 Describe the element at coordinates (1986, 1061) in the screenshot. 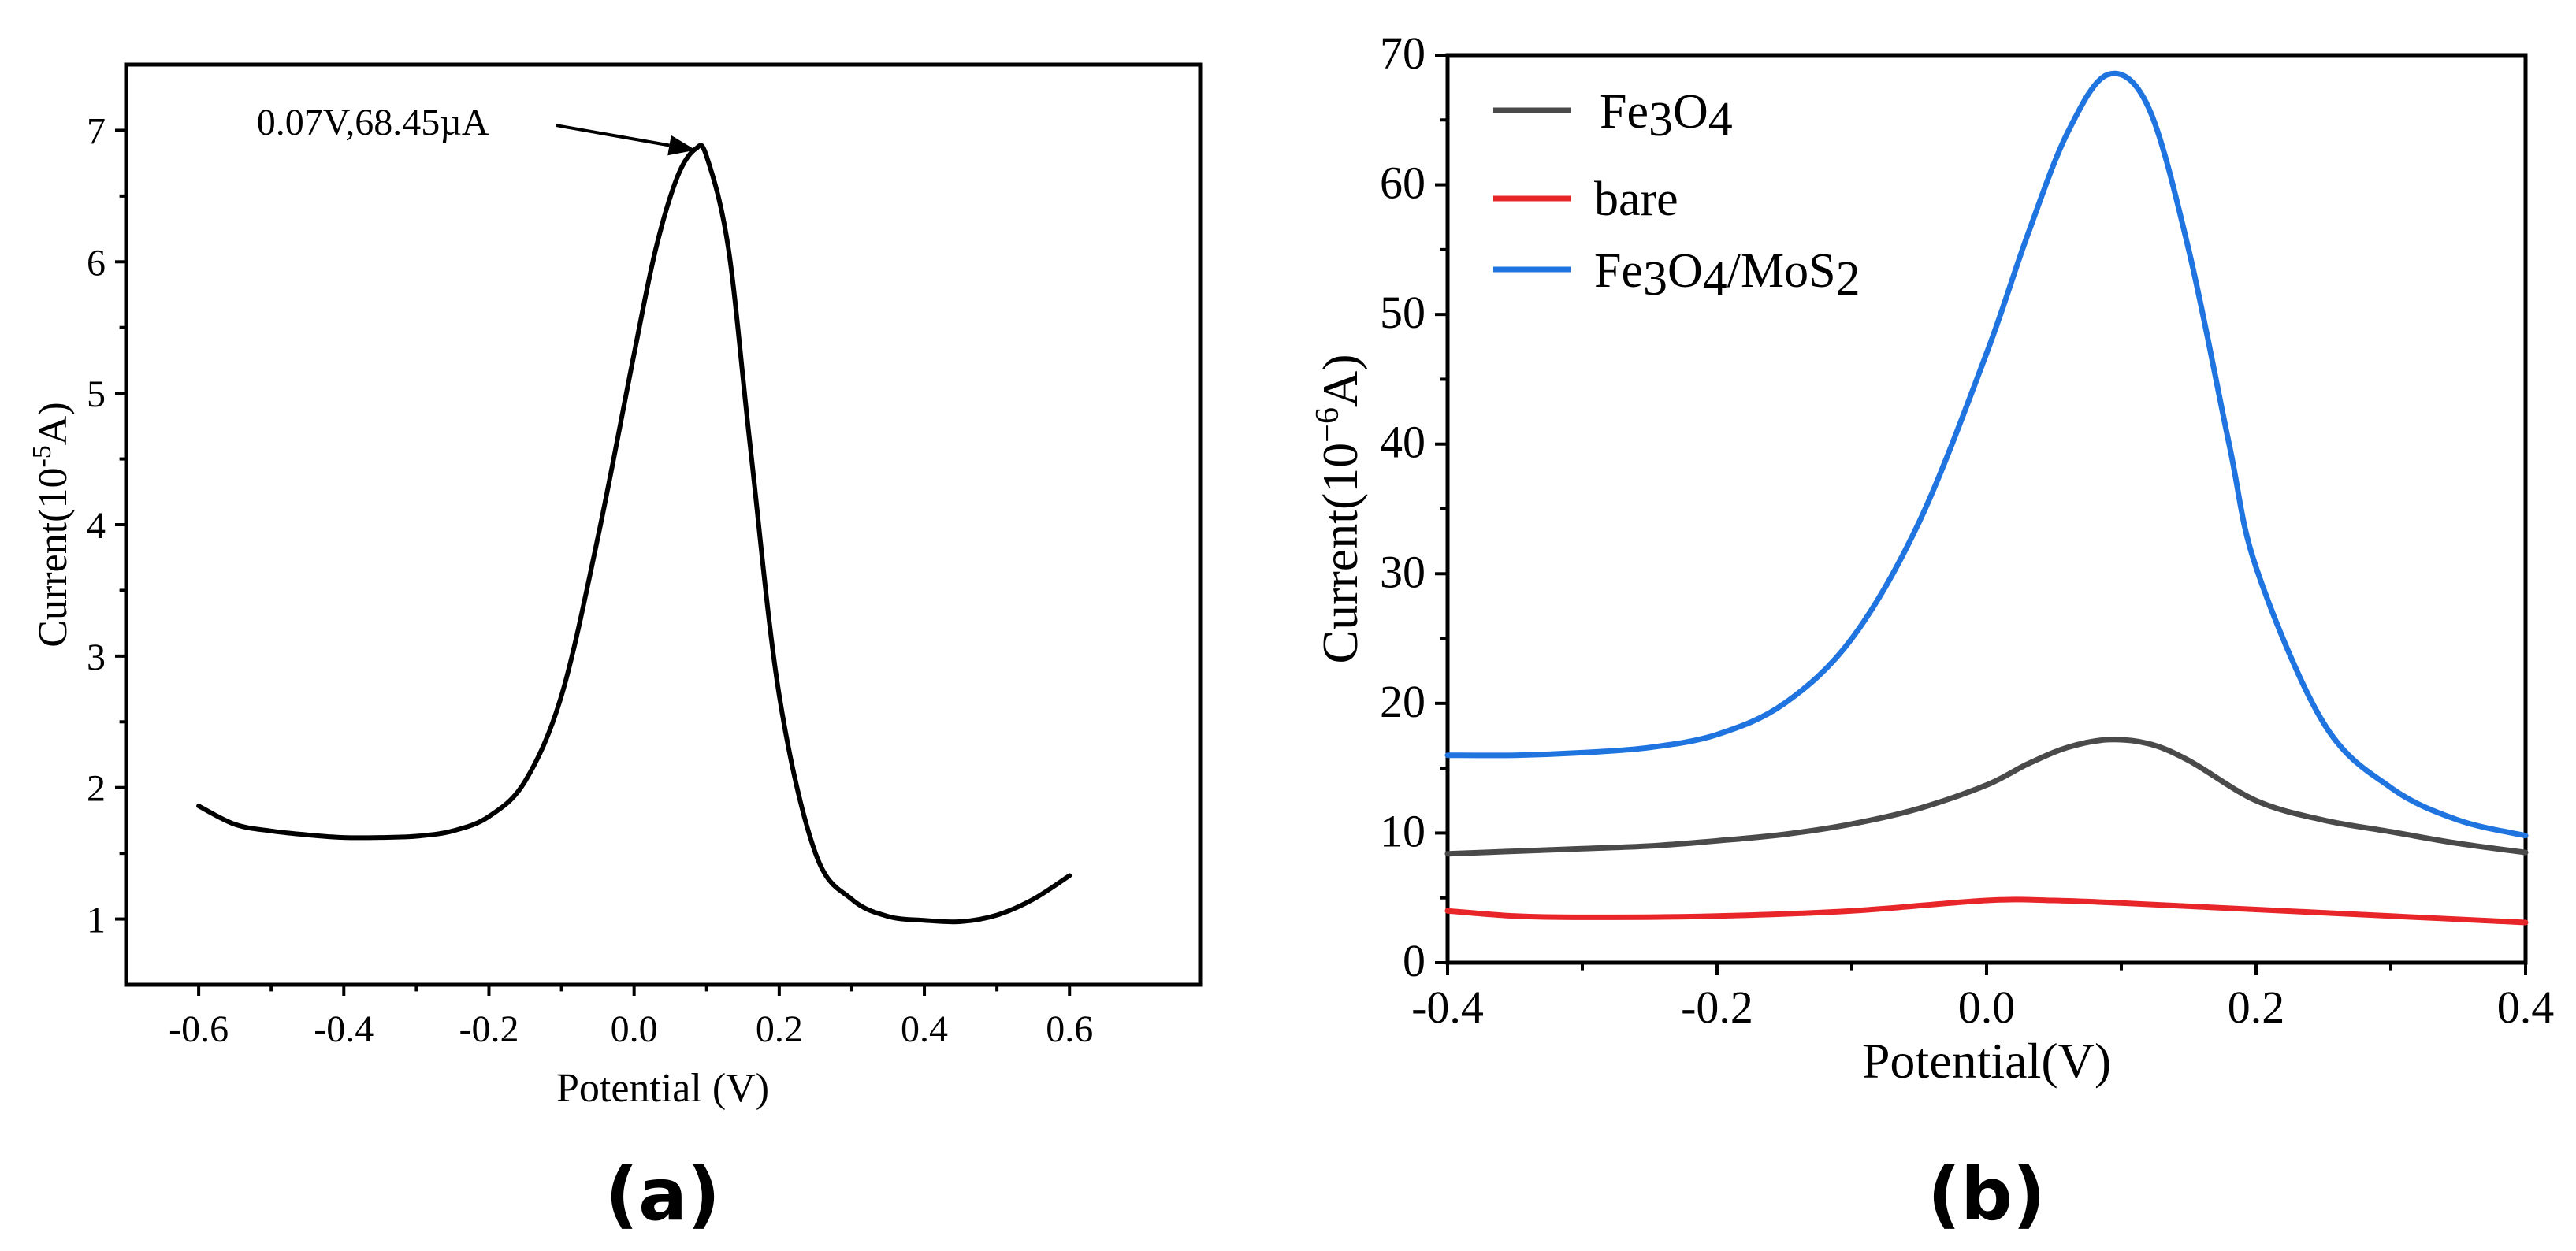

I see `panel-b-x-axis-title: Potential(V)` at that location.